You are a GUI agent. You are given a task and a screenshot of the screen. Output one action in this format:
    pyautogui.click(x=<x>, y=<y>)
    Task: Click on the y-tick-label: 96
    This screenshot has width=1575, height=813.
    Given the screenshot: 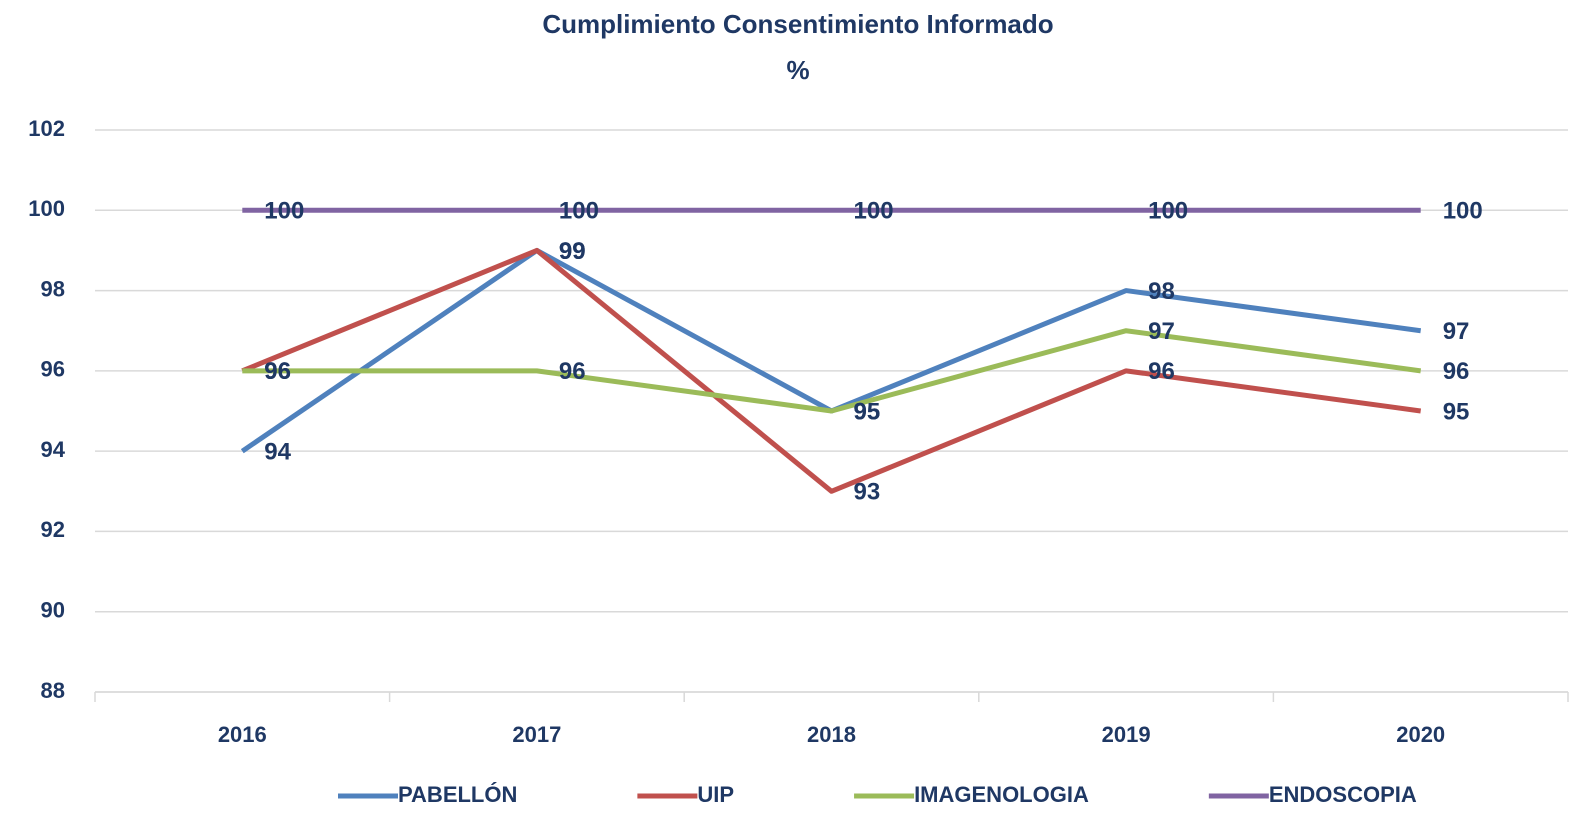 What is the action you would take?
    pyautogui.click(x=53, y=369)
    